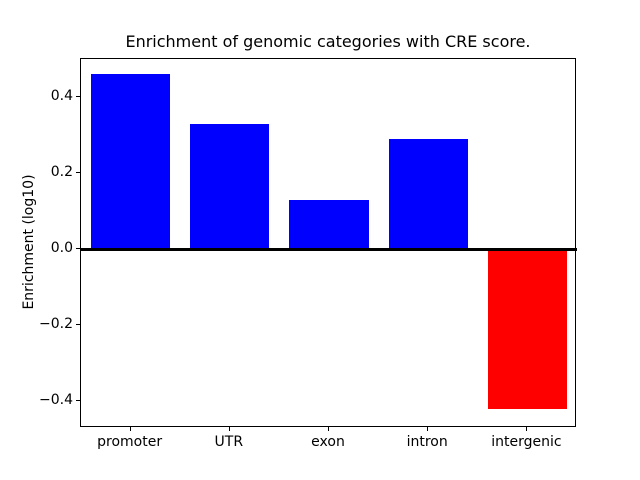  I want to click on x-tick-mark-intron, so click(428, 429).